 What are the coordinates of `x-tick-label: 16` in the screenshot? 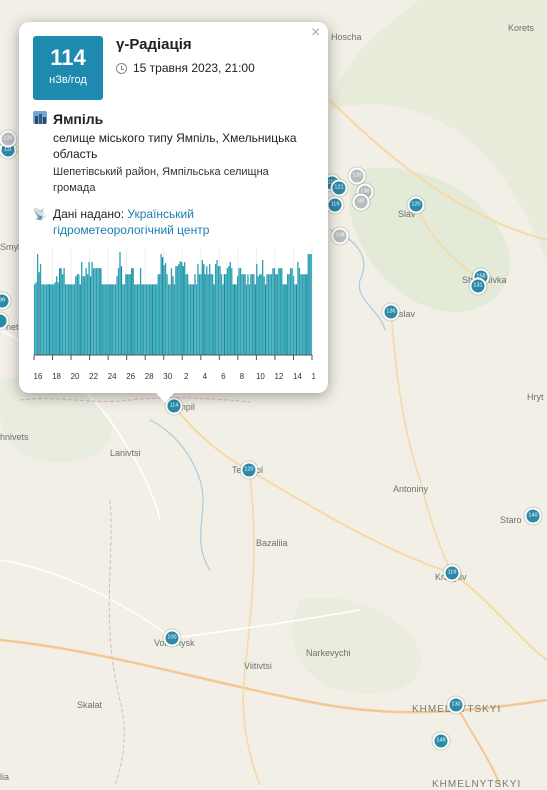 It's located at (313, 376).